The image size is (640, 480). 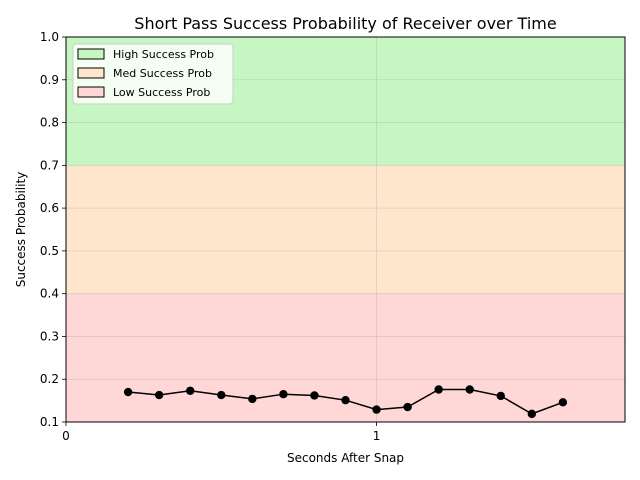 I want to click on legend-label: Med Success Prob, so click(x=162, y=73).